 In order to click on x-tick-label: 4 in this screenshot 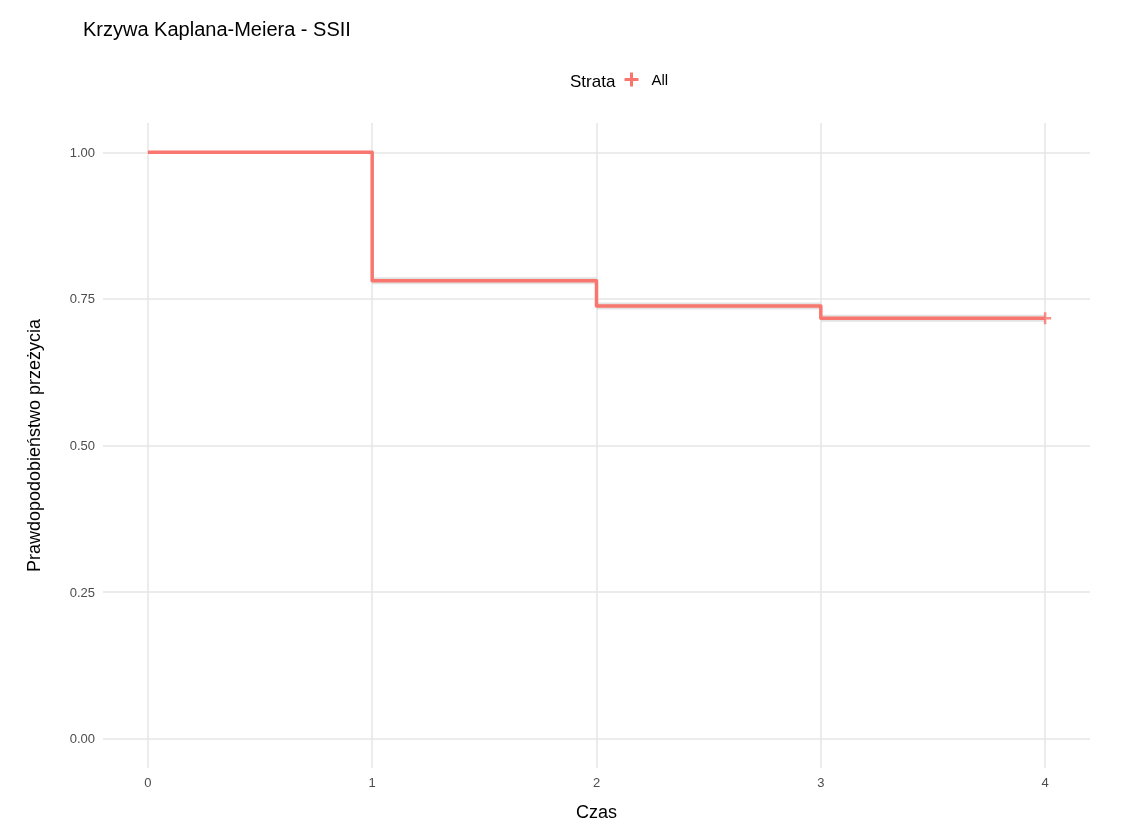, I will do `click(1045, 782)`.